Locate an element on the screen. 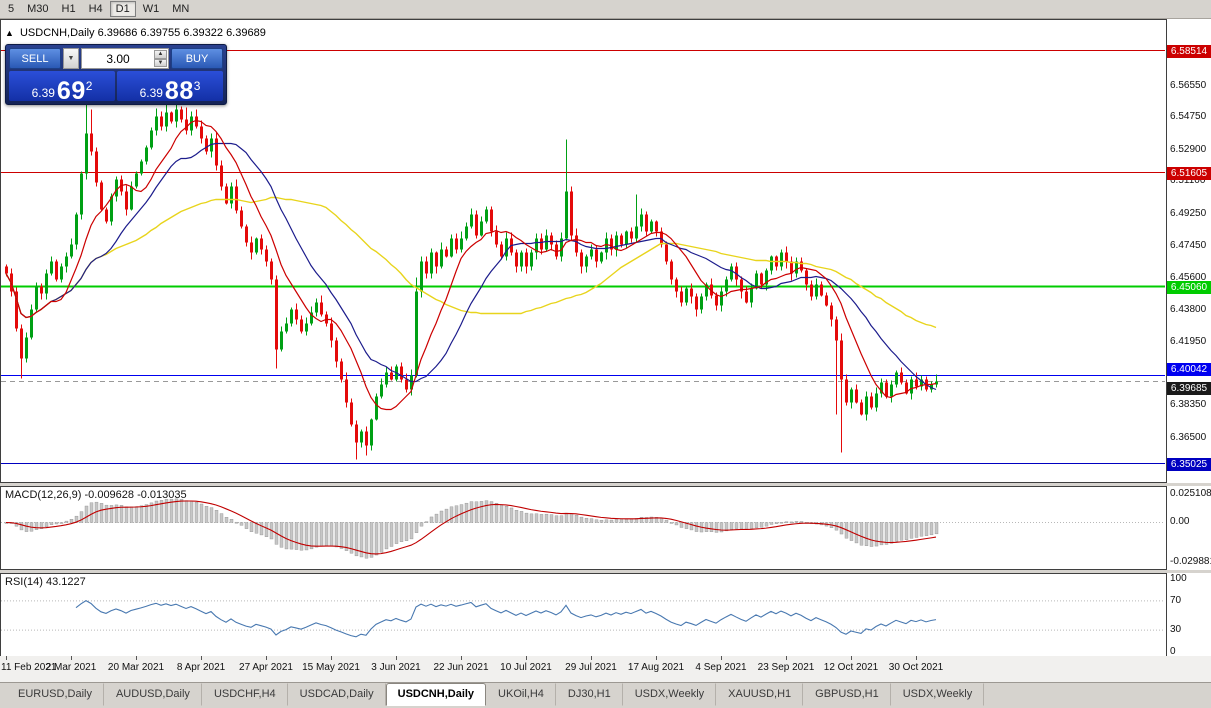 This screenshot has height=708, width=1211. price-level-label: 6.58514 is located at coordinates (1189, 51).